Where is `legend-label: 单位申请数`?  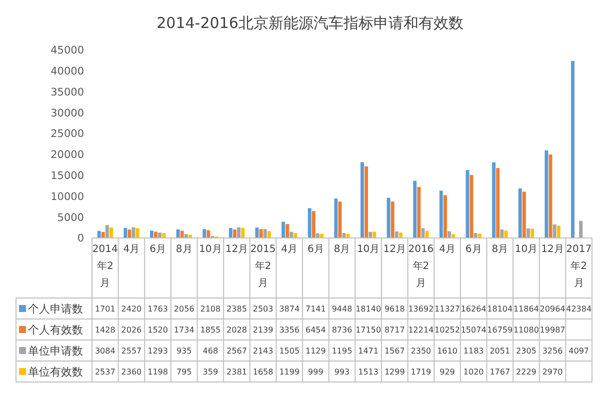
legend-label: 单位申请数 is located at coordinates (55, 351).